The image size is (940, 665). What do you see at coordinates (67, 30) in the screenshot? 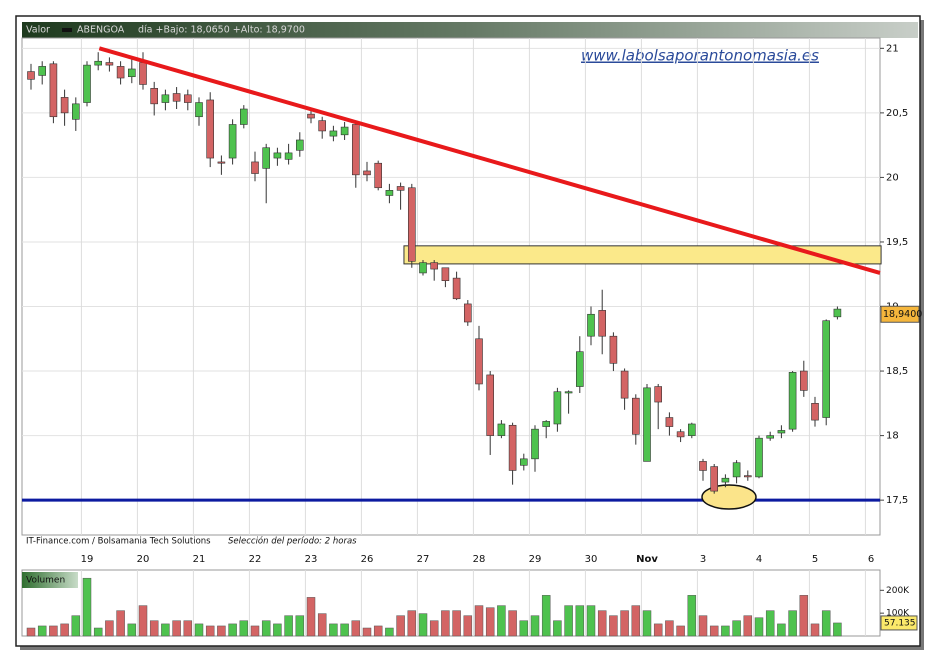
I see `legend-swatch` at bounding box center [67, 30].